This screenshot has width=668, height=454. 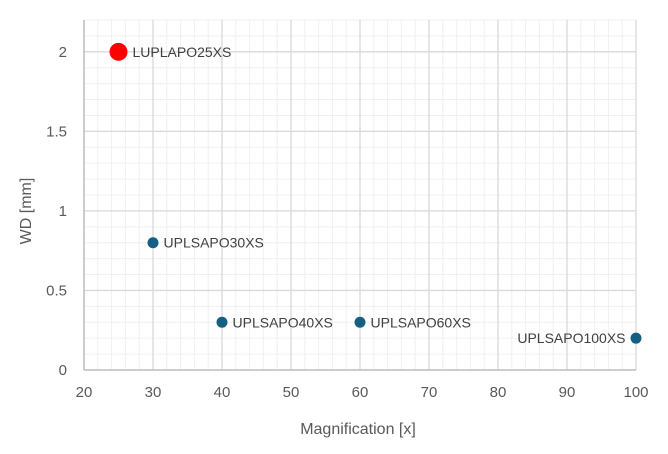 What do you see at coordinates (153, 392) in the screenshot?
I see `x-tick-label: 30` at bounding box center [153, 392].